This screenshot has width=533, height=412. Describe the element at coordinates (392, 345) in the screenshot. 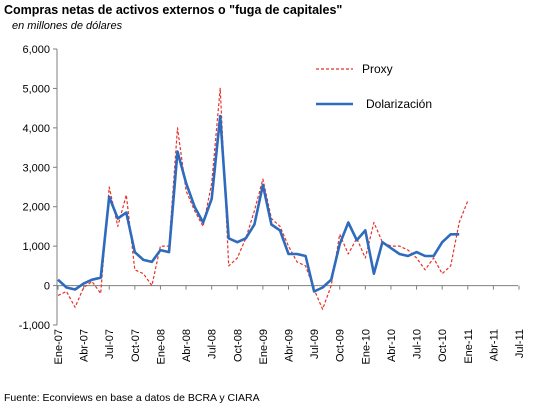

I see `x-tick-label: Abr-10` at that location.